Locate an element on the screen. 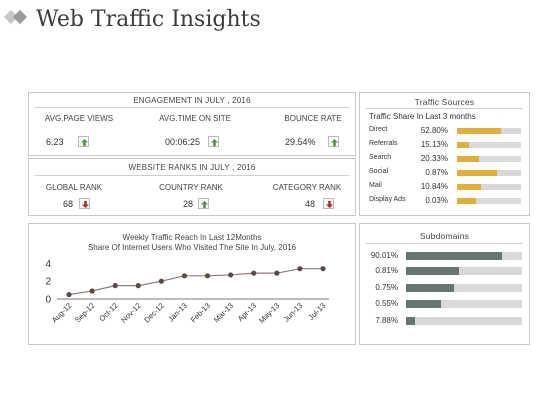  rank-label-category: CATEGORY RANK is located at coordinates (307, 187).